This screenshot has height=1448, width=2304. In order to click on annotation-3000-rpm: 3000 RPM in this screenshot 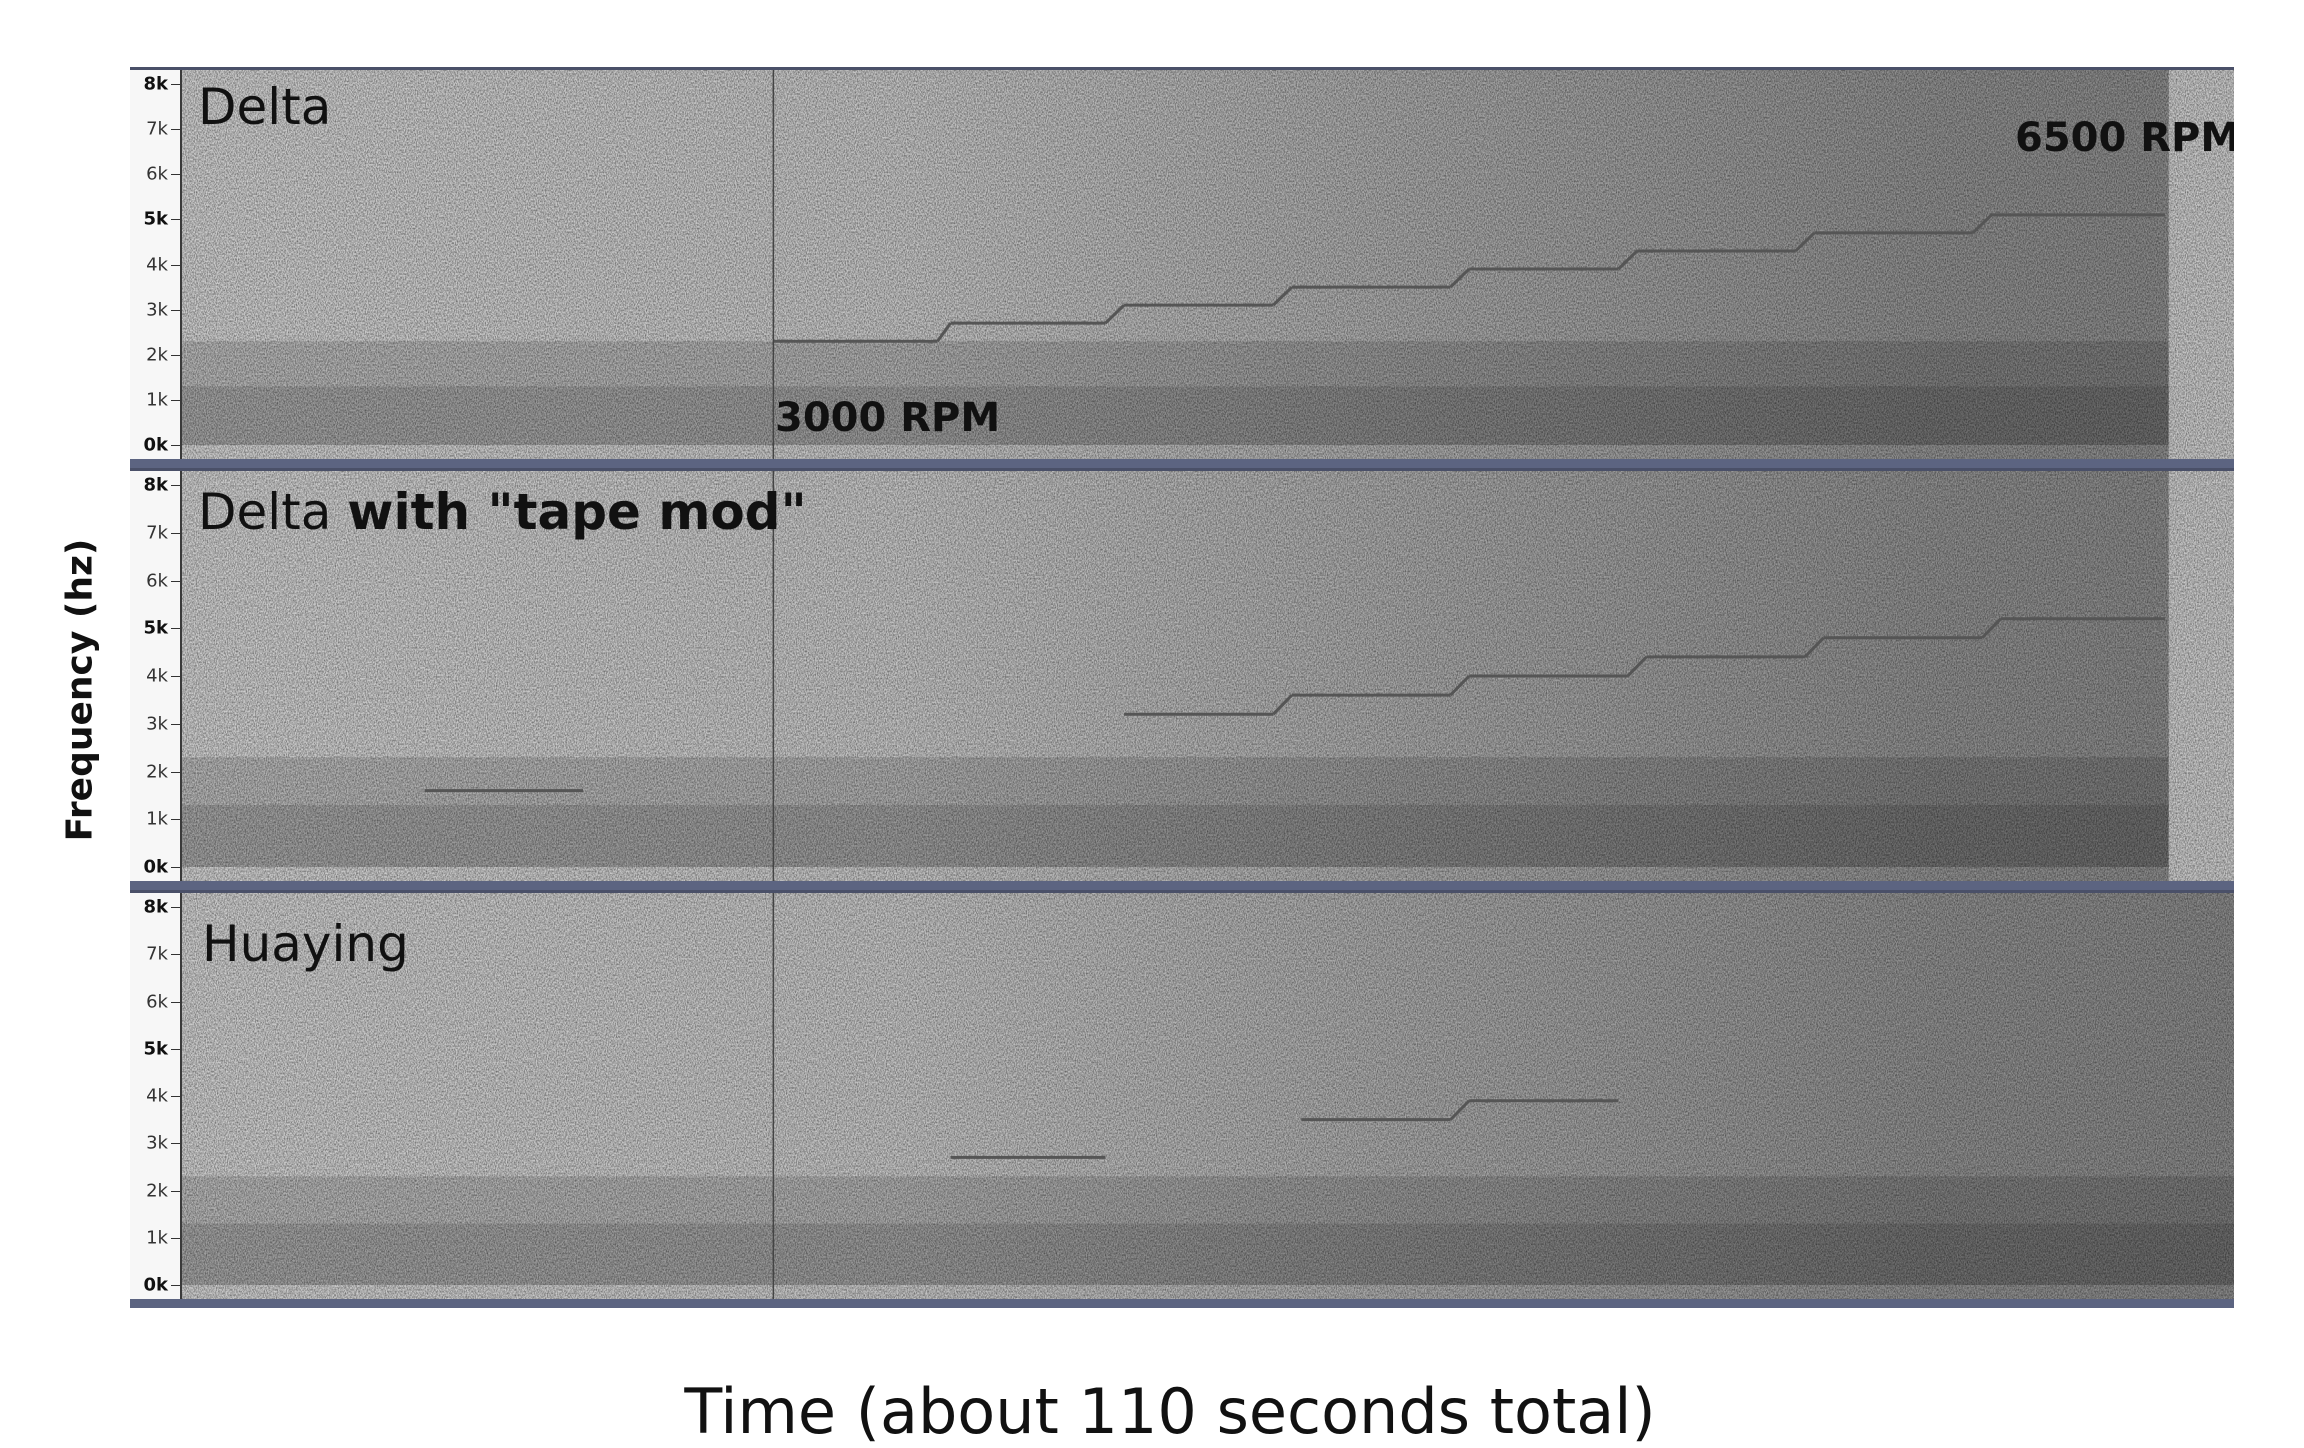, I will do `click(888, 418)`.